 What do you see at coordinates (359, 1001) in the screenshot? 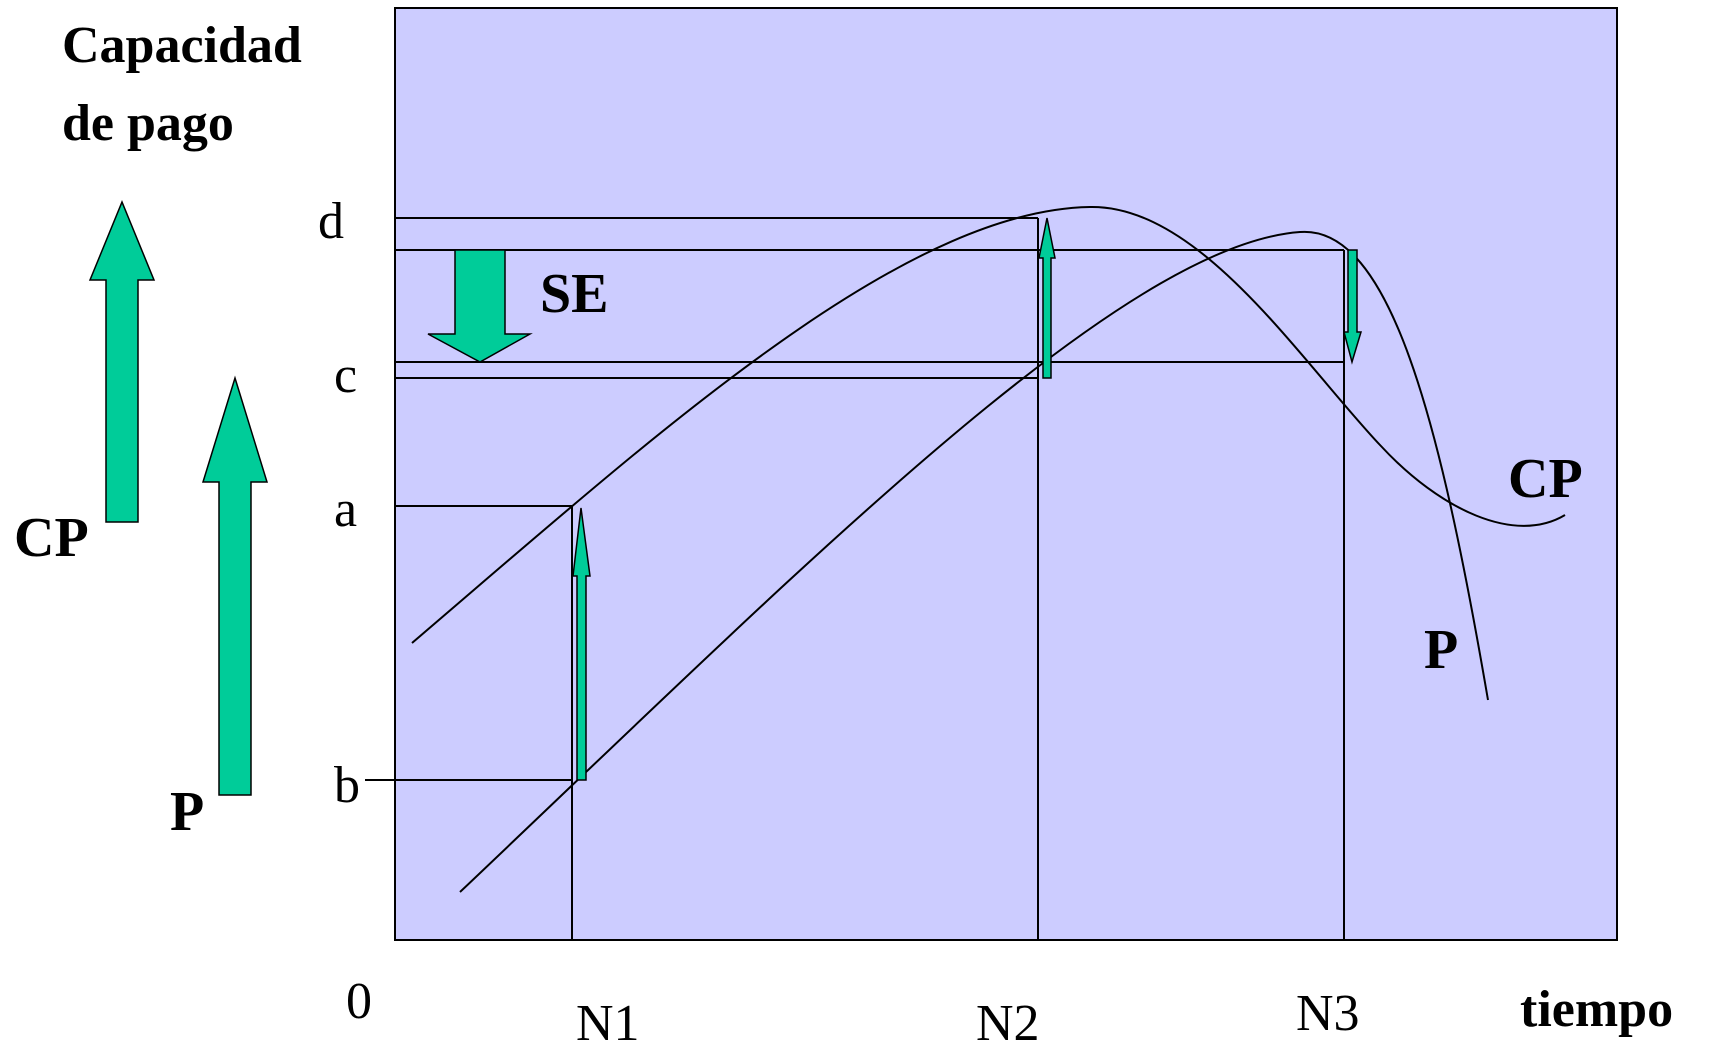
I see `origin-label: 0` at bounding box center [359, 1001].